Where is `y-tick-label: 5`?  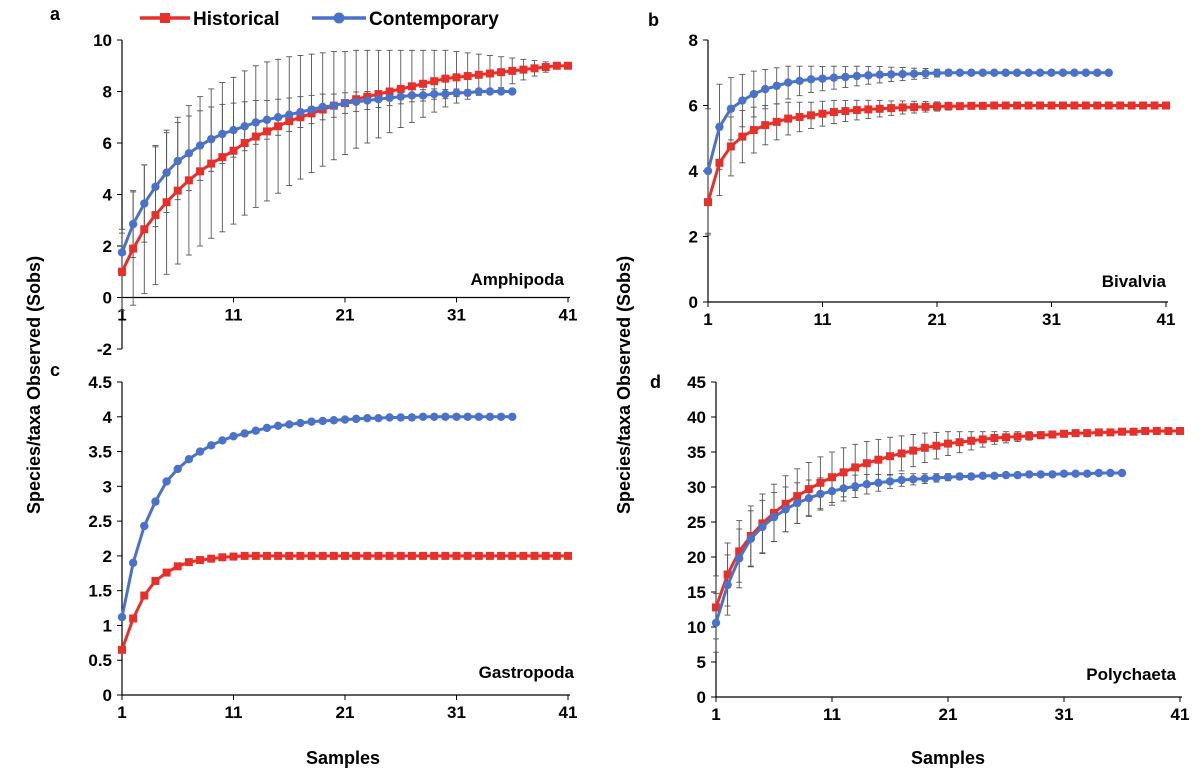
y-tick-label: 5 is located at coordinates (701, 662).